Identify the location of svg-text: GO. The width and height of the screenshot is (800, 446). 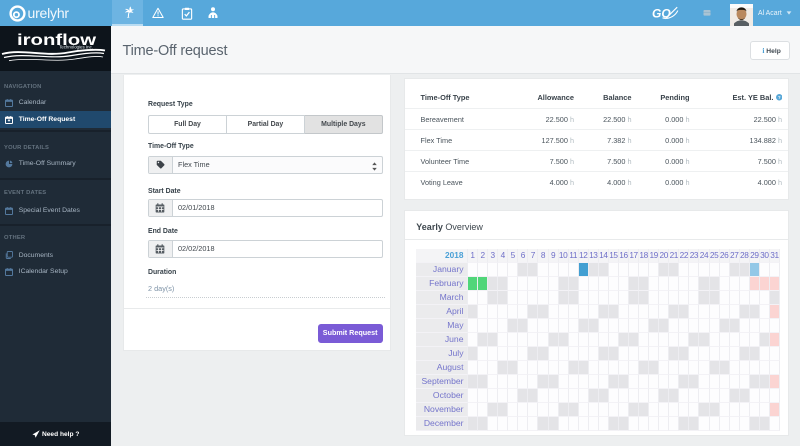
(661, 14).